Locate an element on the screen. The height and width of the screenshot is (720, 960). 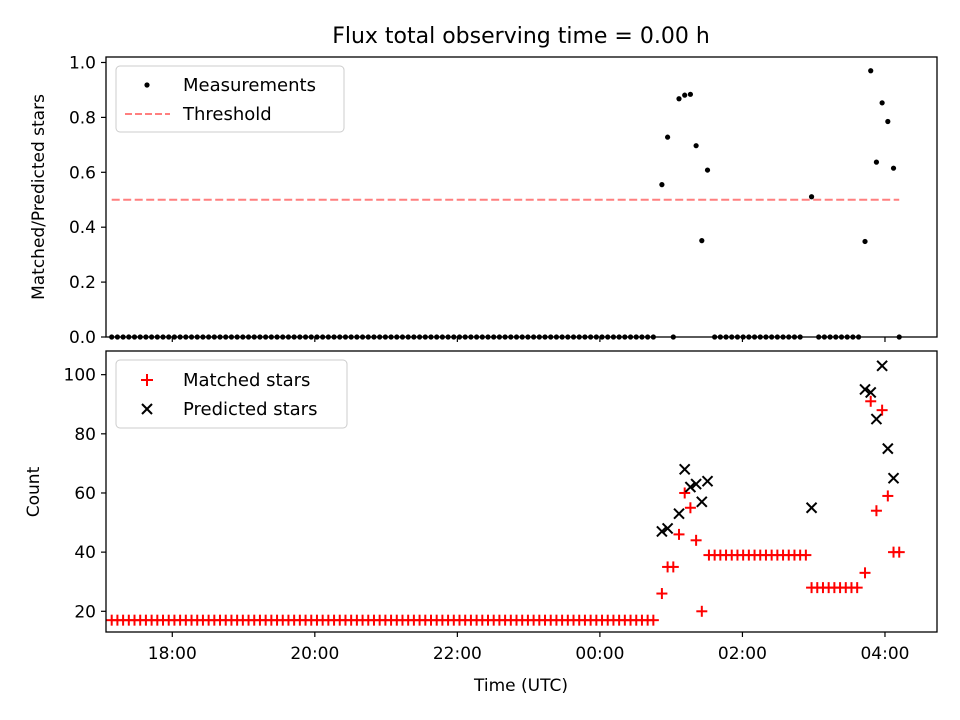
legend-measurements-label: Measurements is located at coordinates (249, 85).